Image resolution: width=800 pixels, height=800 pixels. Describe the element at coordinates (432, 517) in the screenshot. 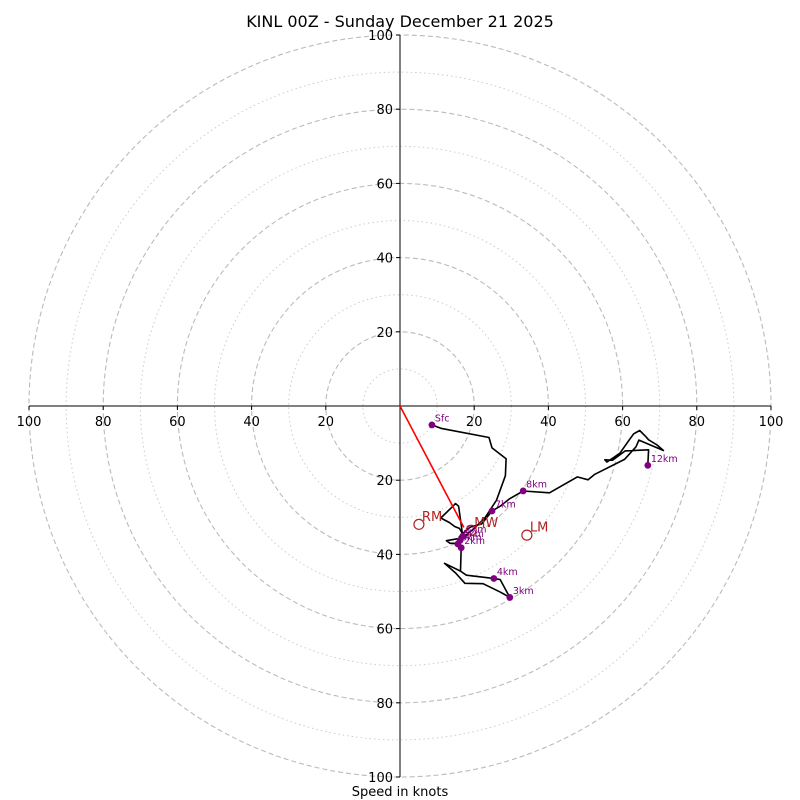

I see `storm-motion-label: RM` at that location.